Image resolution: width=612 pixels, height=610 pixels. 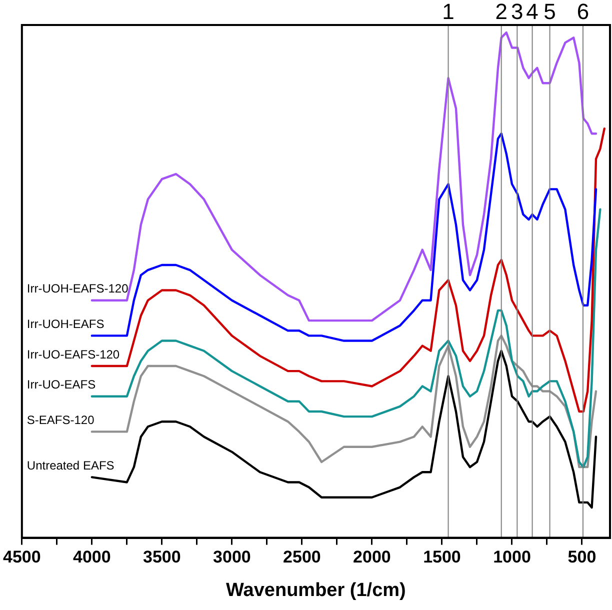 I want to click on x-tick-label: 3000, so click(x=232, y=557).